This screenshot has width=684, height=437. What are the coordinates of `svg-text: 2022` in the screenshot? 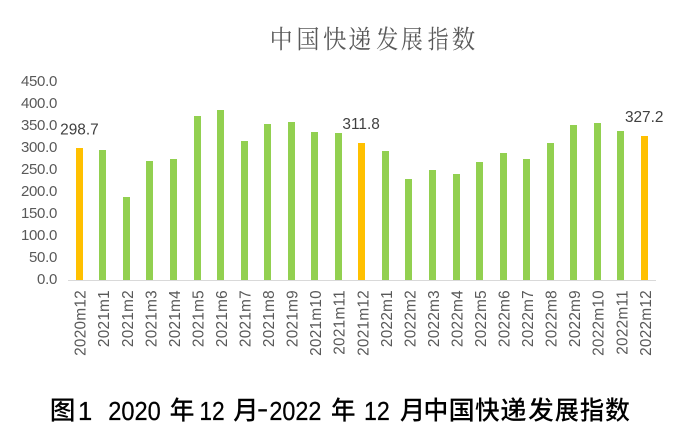 It's located at (295, 412).